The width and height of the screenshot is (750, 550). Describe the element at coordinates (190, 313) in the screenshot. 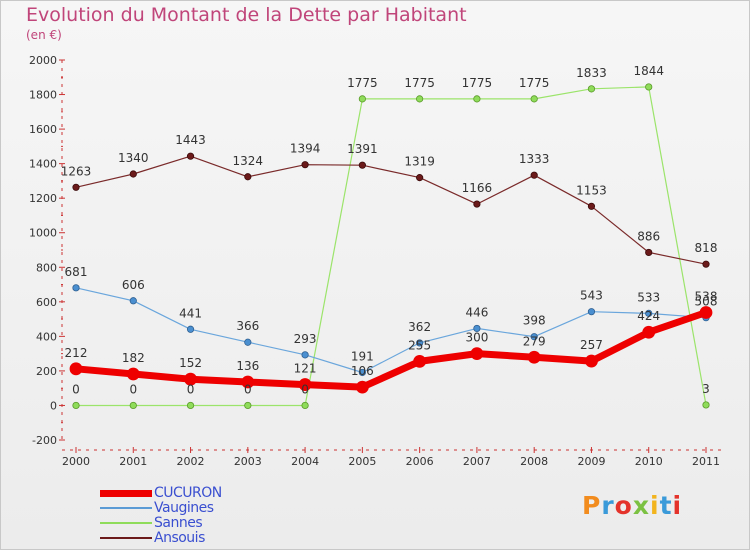

I see `data-label-vaugines: 441` at that location.